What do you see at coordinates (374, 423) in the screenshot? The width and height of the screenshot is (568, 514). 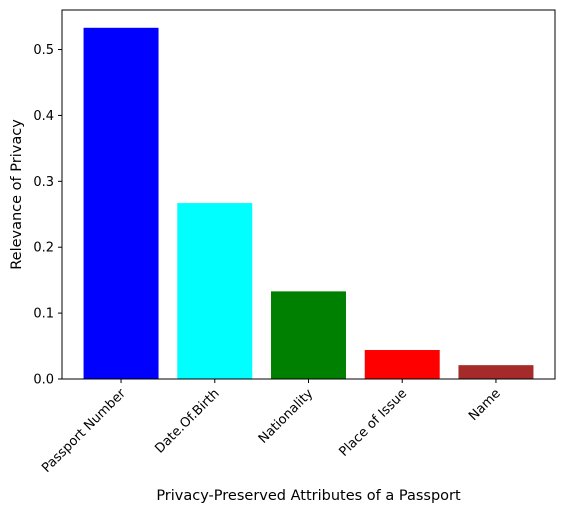 I see `x-tick-label: Place of Issue` at bounding box center [374, 423].